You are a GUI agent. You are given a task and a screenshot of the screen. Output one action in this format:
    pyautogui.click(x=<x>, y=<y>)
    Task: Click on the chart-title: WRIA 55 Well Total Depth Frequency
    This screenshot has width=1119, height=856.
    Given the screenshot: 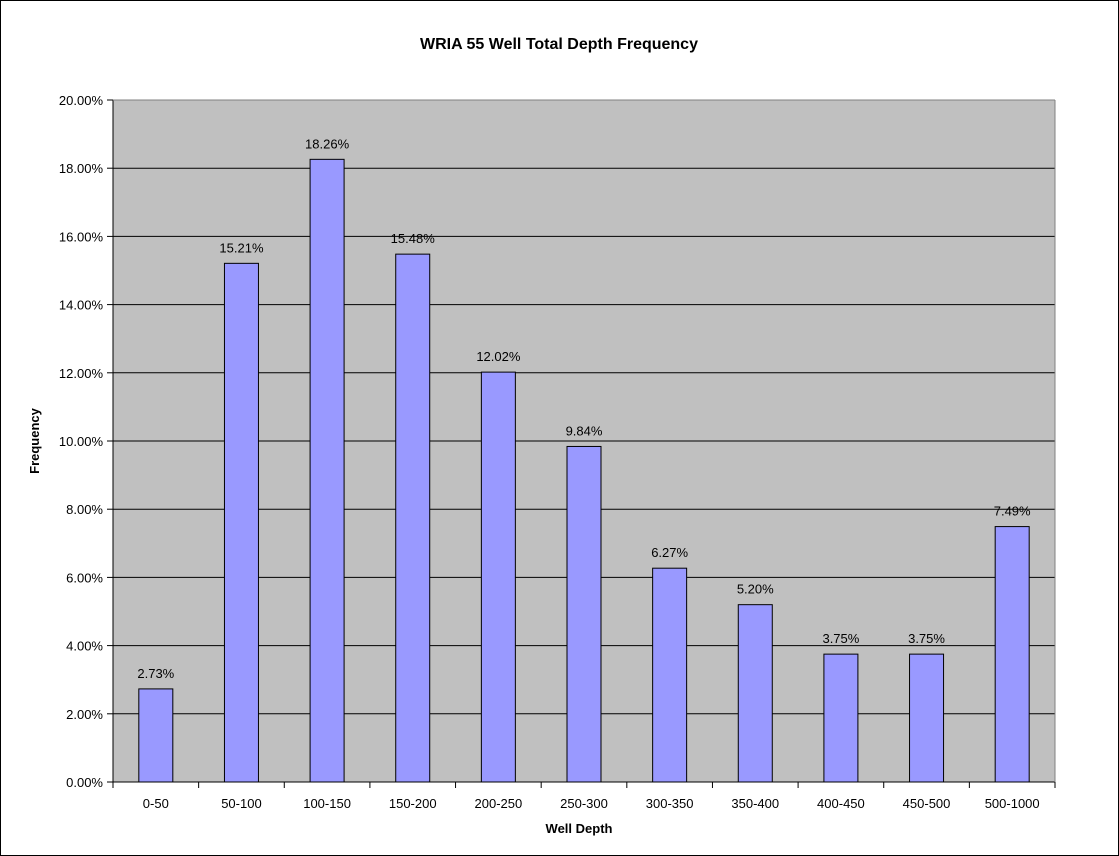 What is the action you would take?
    pyautogui.click(x=559, y=44)
    